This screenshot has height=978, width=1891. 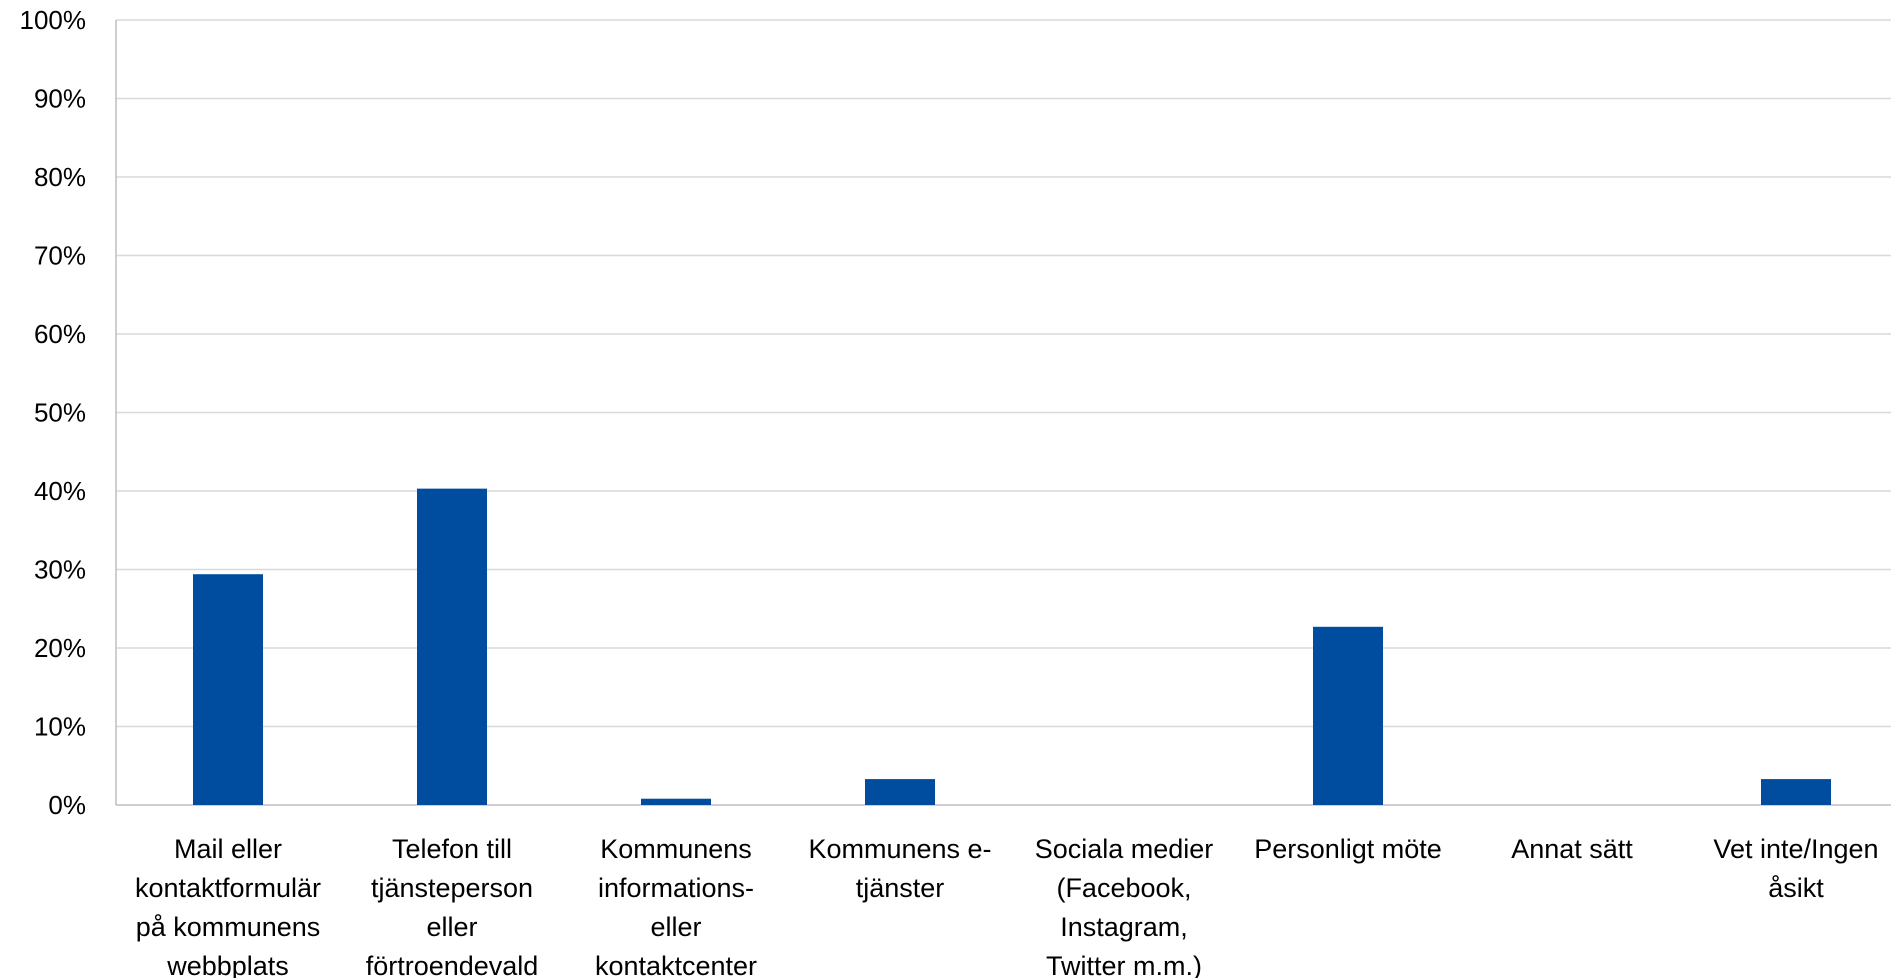 What do you see at coordinates (228, 888) in the screenshot?
I see `x-category-label-line: kontaktformulär` at bounding box center [228, 888].